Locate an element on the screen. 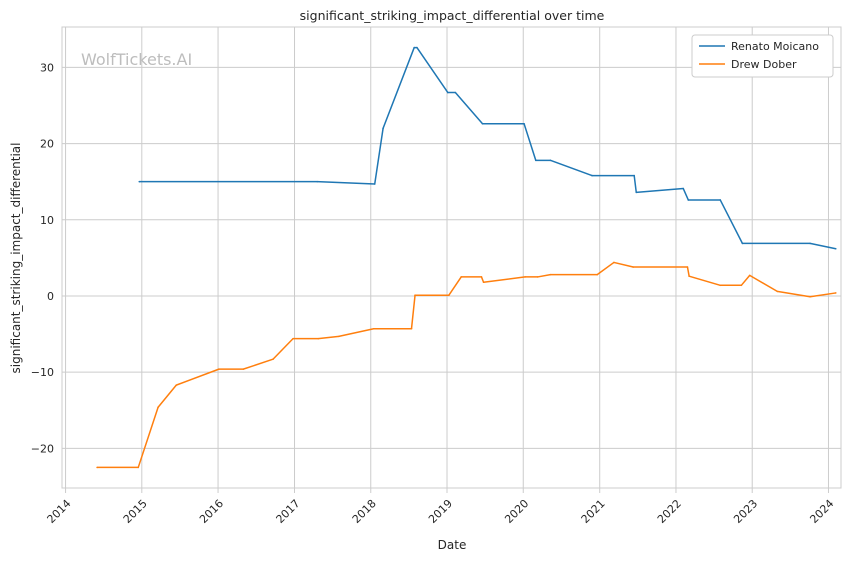  x-tick-label: 2019 is located at coordinates (440, 511).